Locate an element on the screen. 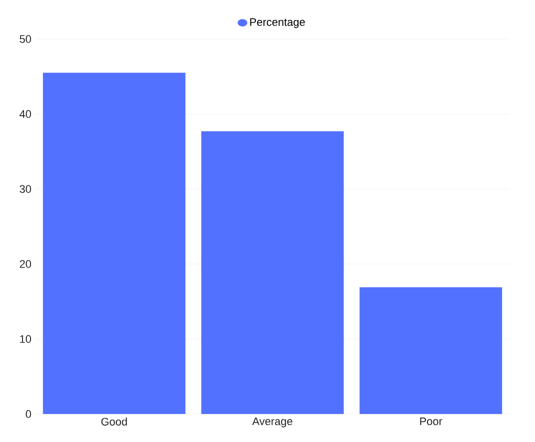  y-tick-label: 30 is located at coordinates (26, 189).